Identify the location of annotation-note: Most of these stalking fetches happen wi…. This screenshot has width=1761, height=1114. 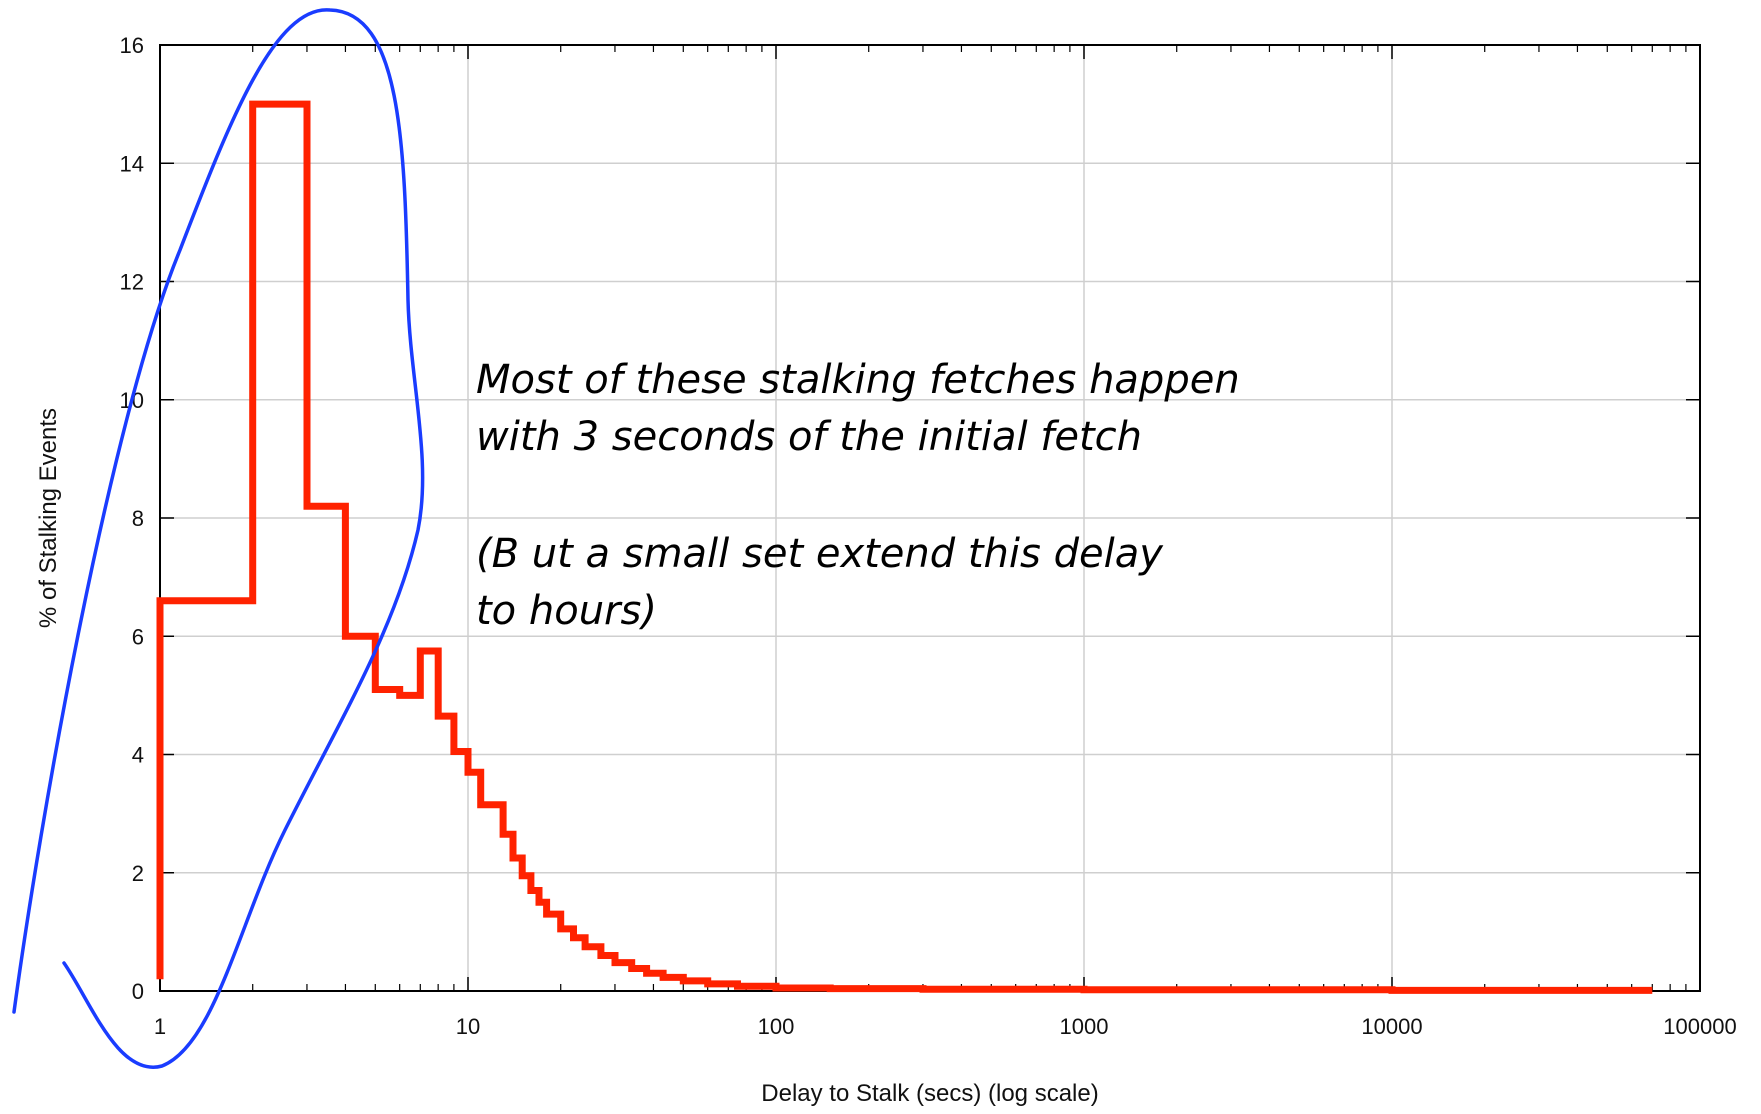
(858, 495).